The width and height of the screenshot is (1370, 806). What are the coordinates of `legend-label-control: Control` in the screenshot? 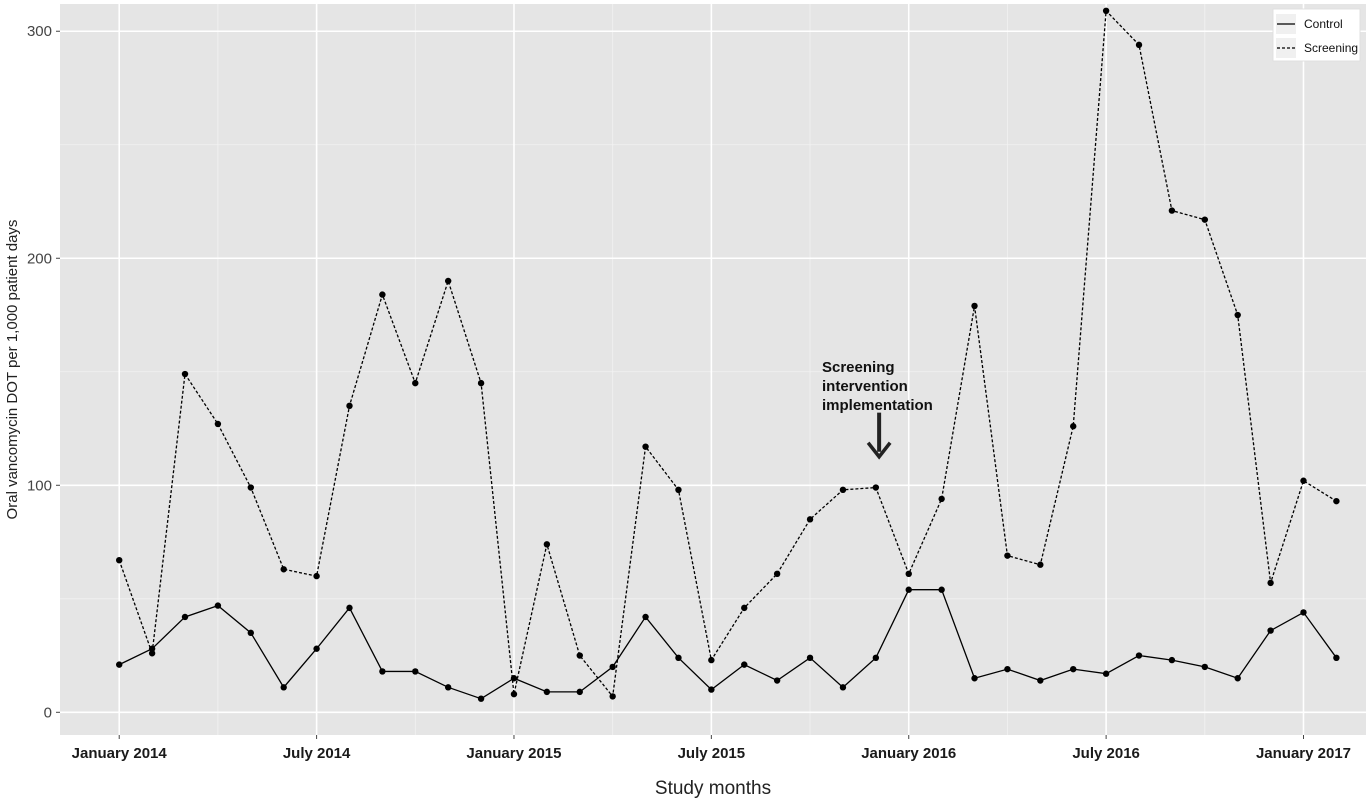 It's located at (1323, 24).